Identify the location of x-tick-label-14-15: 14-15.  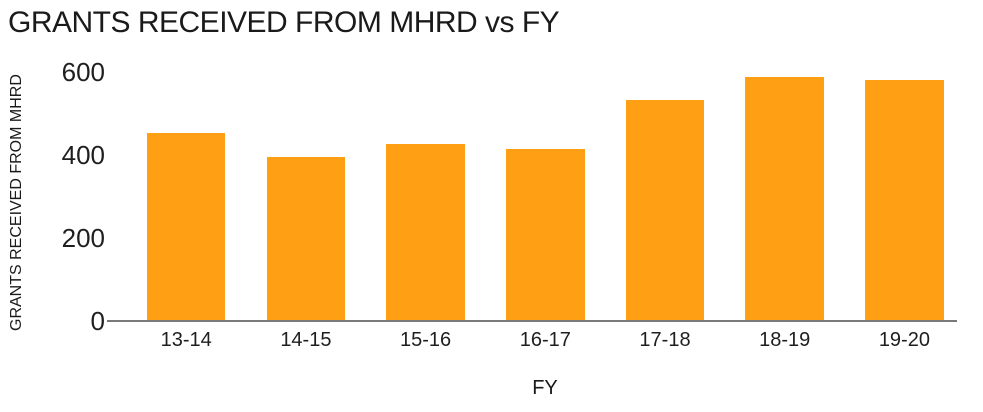
(306, 340).